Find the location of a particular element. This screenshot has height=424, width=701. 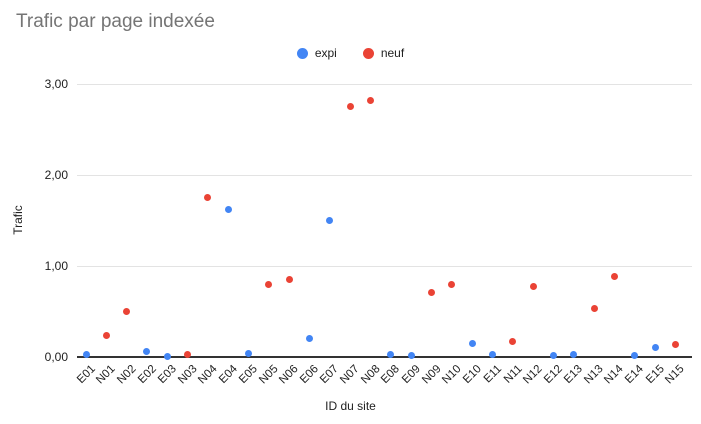

x-tick-label: N10 is located at coordinates (452, 375).